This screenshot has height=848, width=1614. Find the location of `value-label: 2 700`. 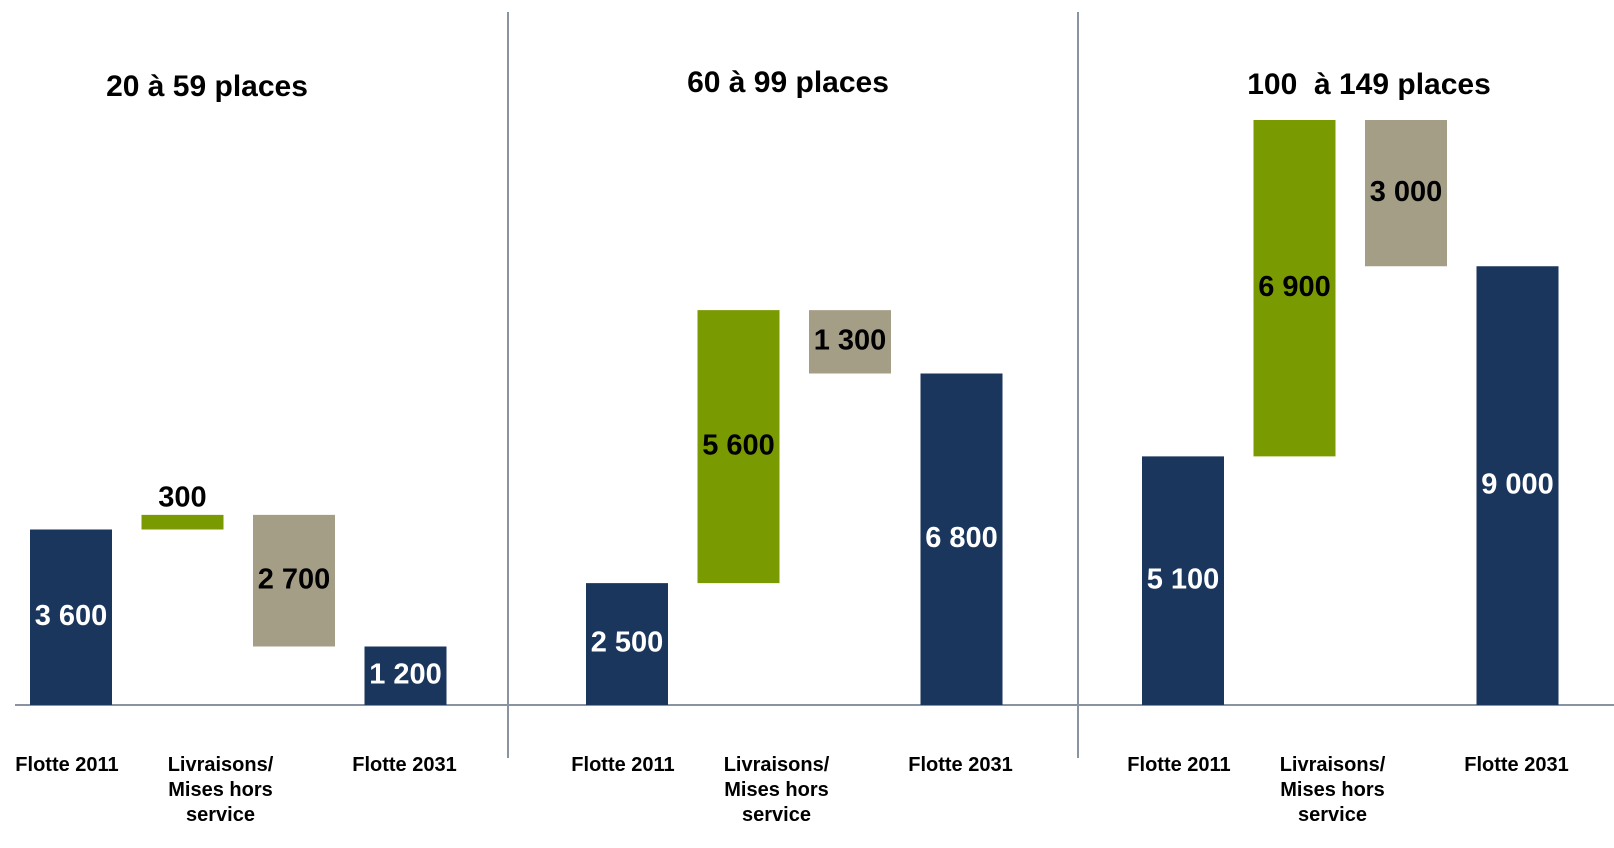

value-label: 2 700 is located at coordinates (294, 579).